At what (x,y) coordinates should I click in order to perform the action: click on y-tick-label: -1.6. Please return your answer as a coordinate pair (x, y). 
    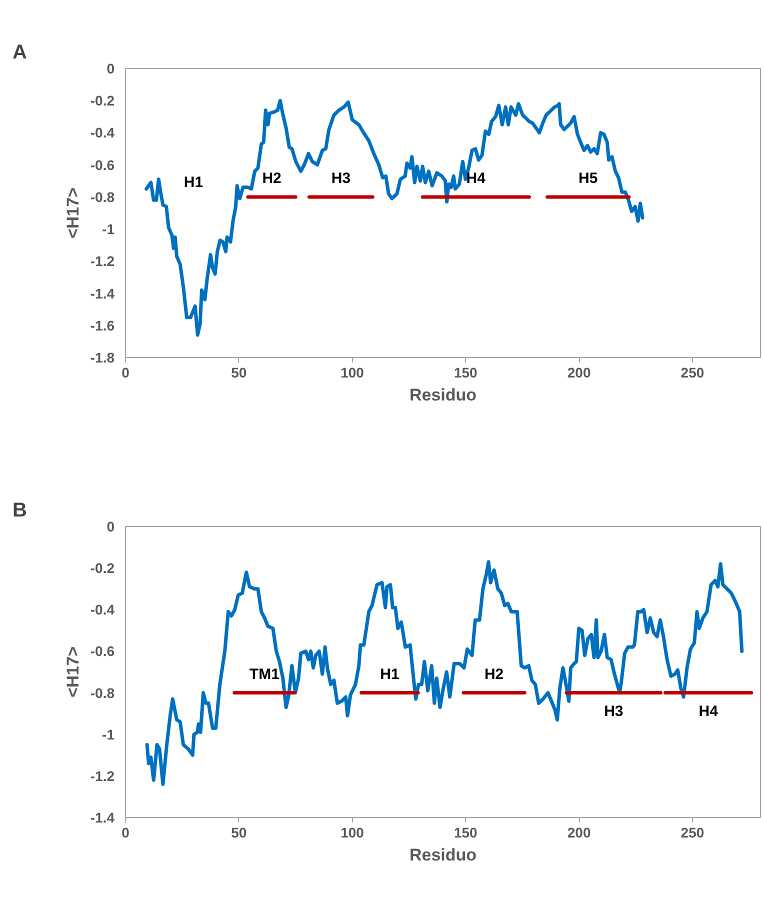
    Looking at the image, I should click on (102, 325).